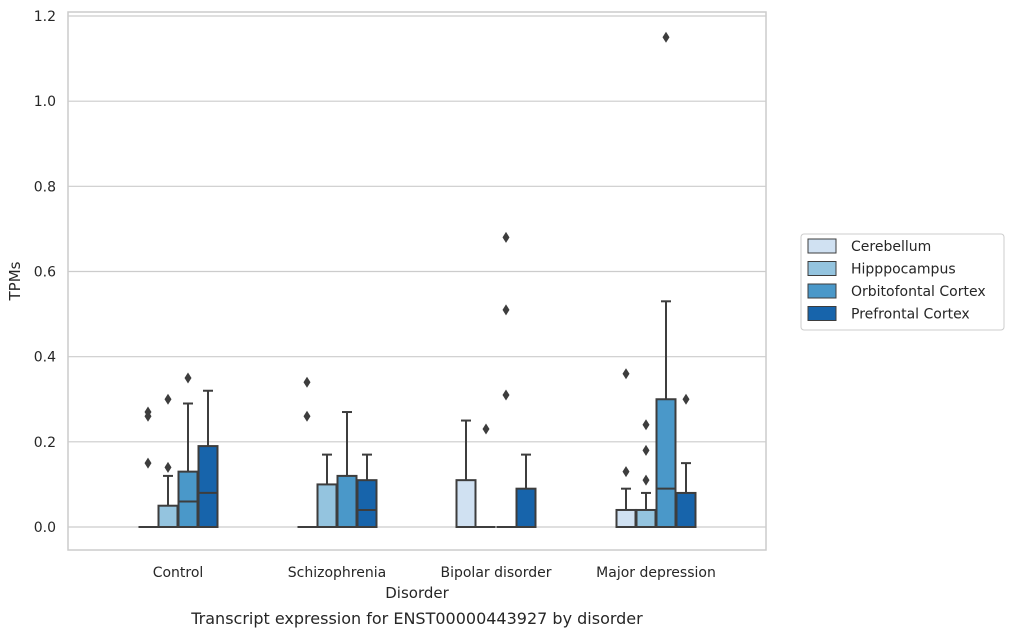  I want to click on x-axis-label: Disorder, so click(417, 593).